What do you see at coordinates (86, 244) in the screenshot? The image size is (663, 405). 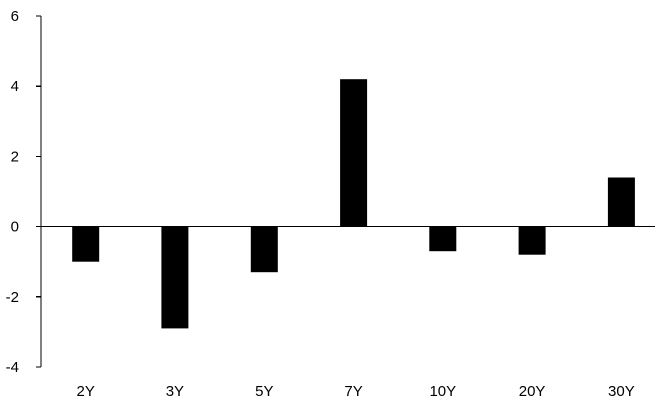 I see `bar-2y` at bounding box center [86, 244].